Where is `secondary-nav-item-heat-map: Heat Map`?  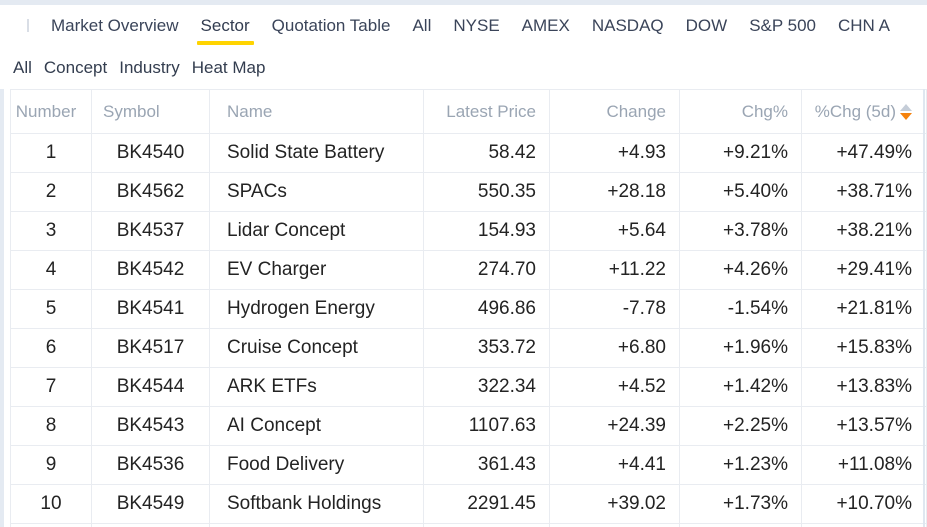
secondary-nav-item-heat-map: Heat Map is located at coordinates (228, 67).